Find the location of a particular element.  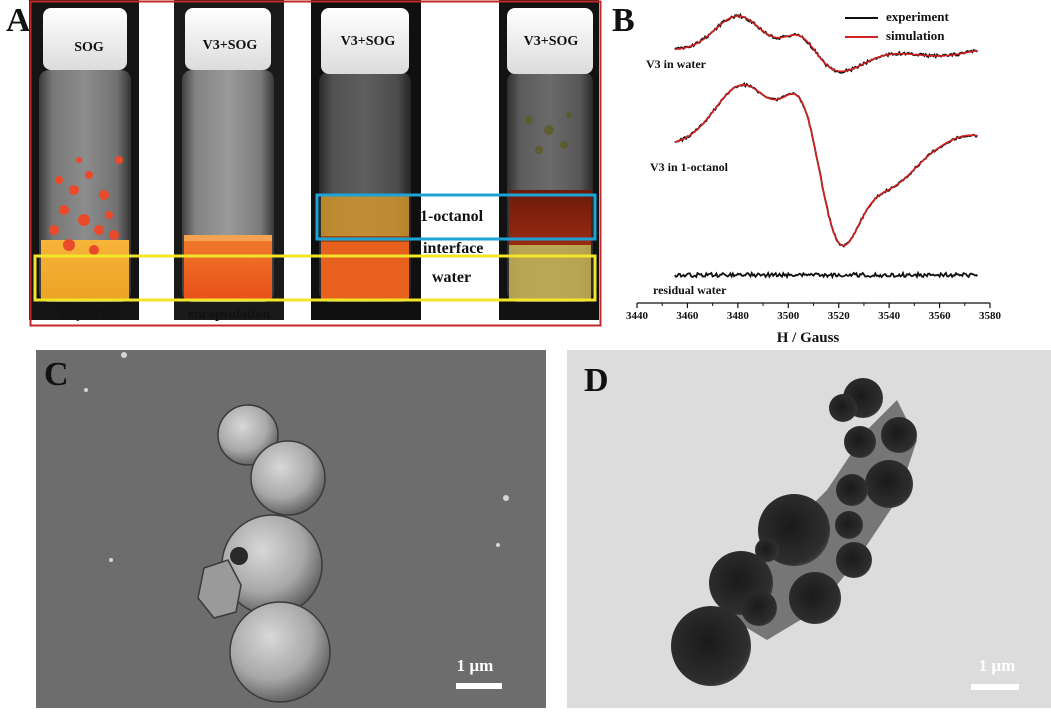

legend-simulation-label: simulation is located at coordinates (915, 35).